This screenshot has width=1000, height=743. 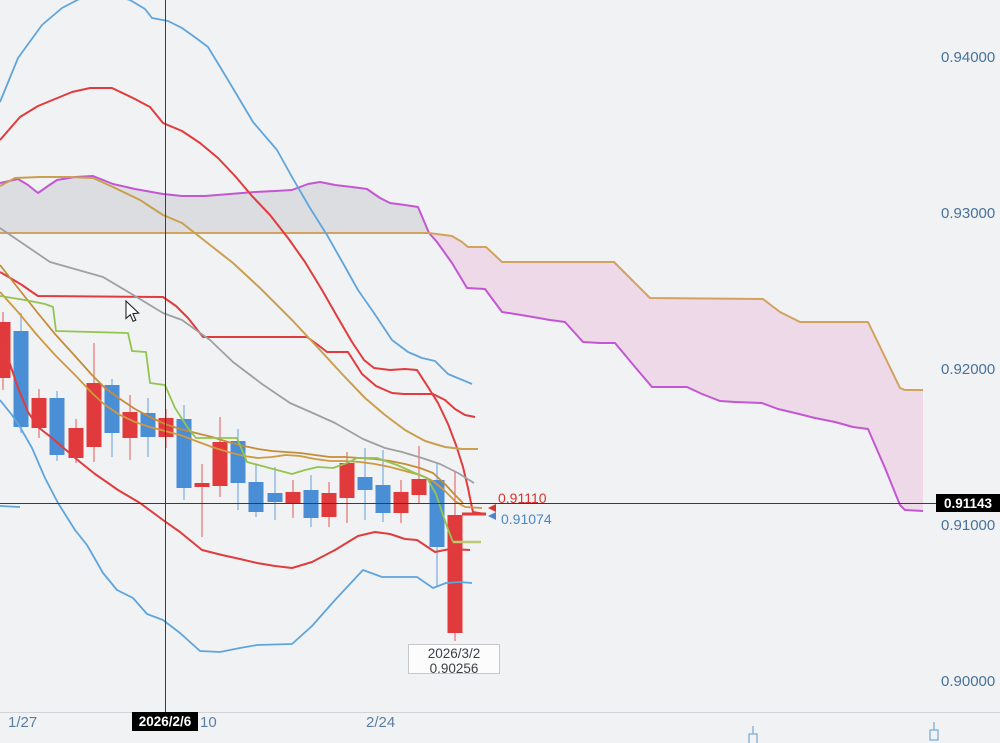 I want to click on series-ma_orange2, so click(x=232, y=384).